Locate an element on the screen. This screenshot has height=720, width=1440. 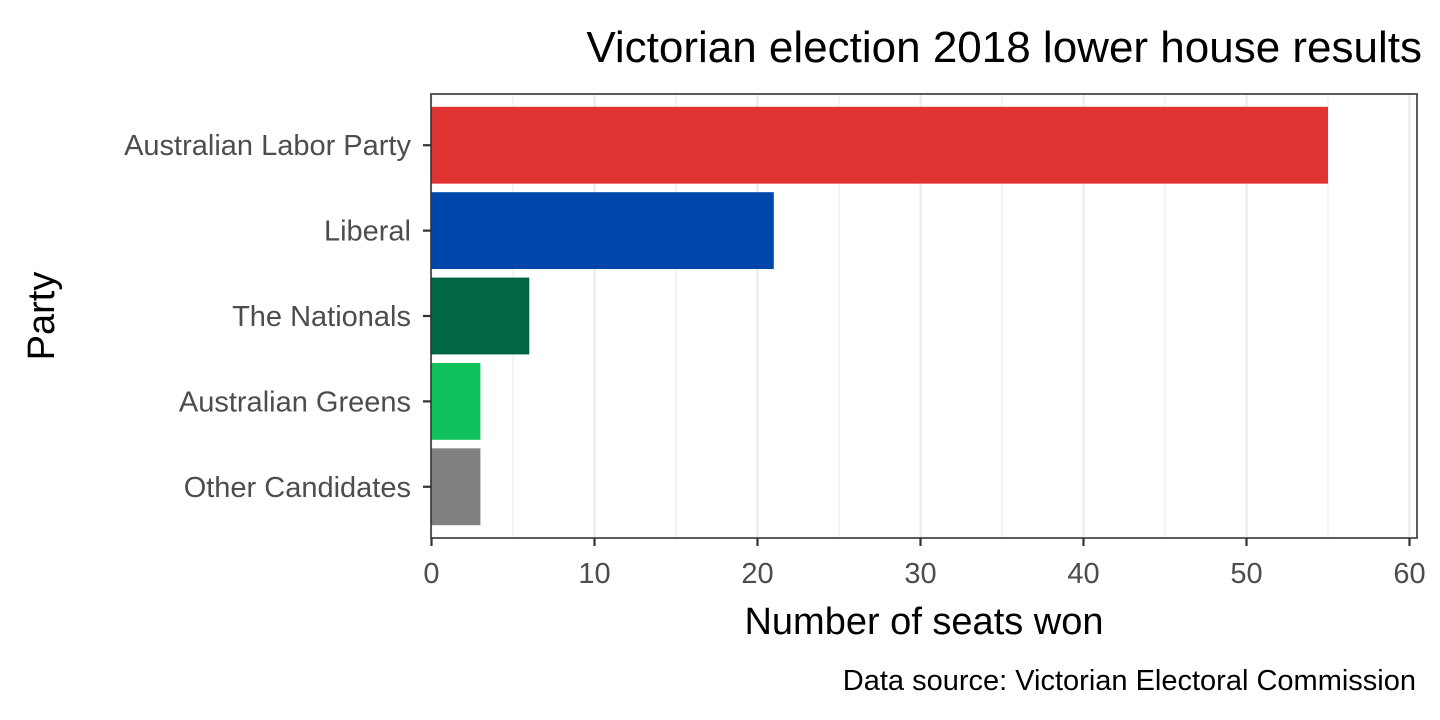
x-tick-label: 30 is located at coordinates (920, 574).